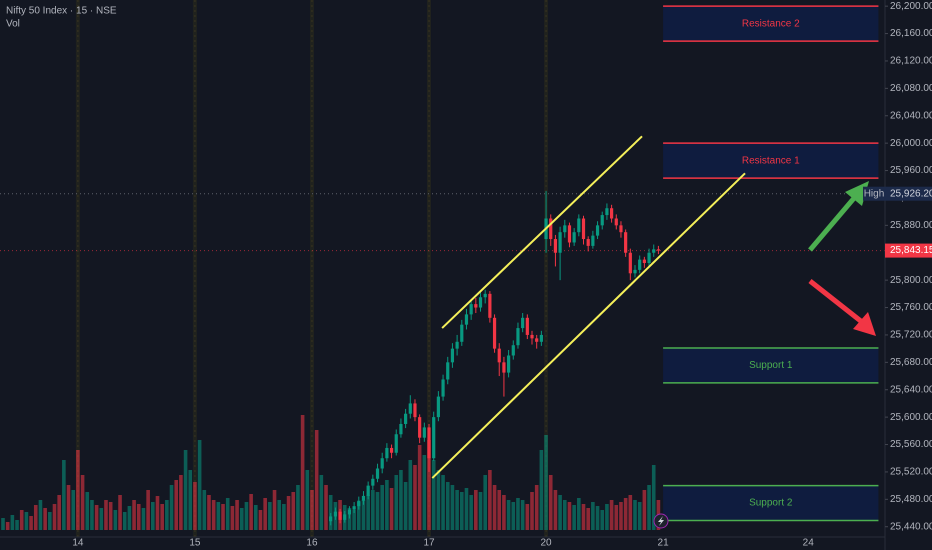 This screenshot has width=932, height=550. What do you see at coordinates (842, 307) in the screenshot?
I see `down-arrow` at bounding box center [842, 307].